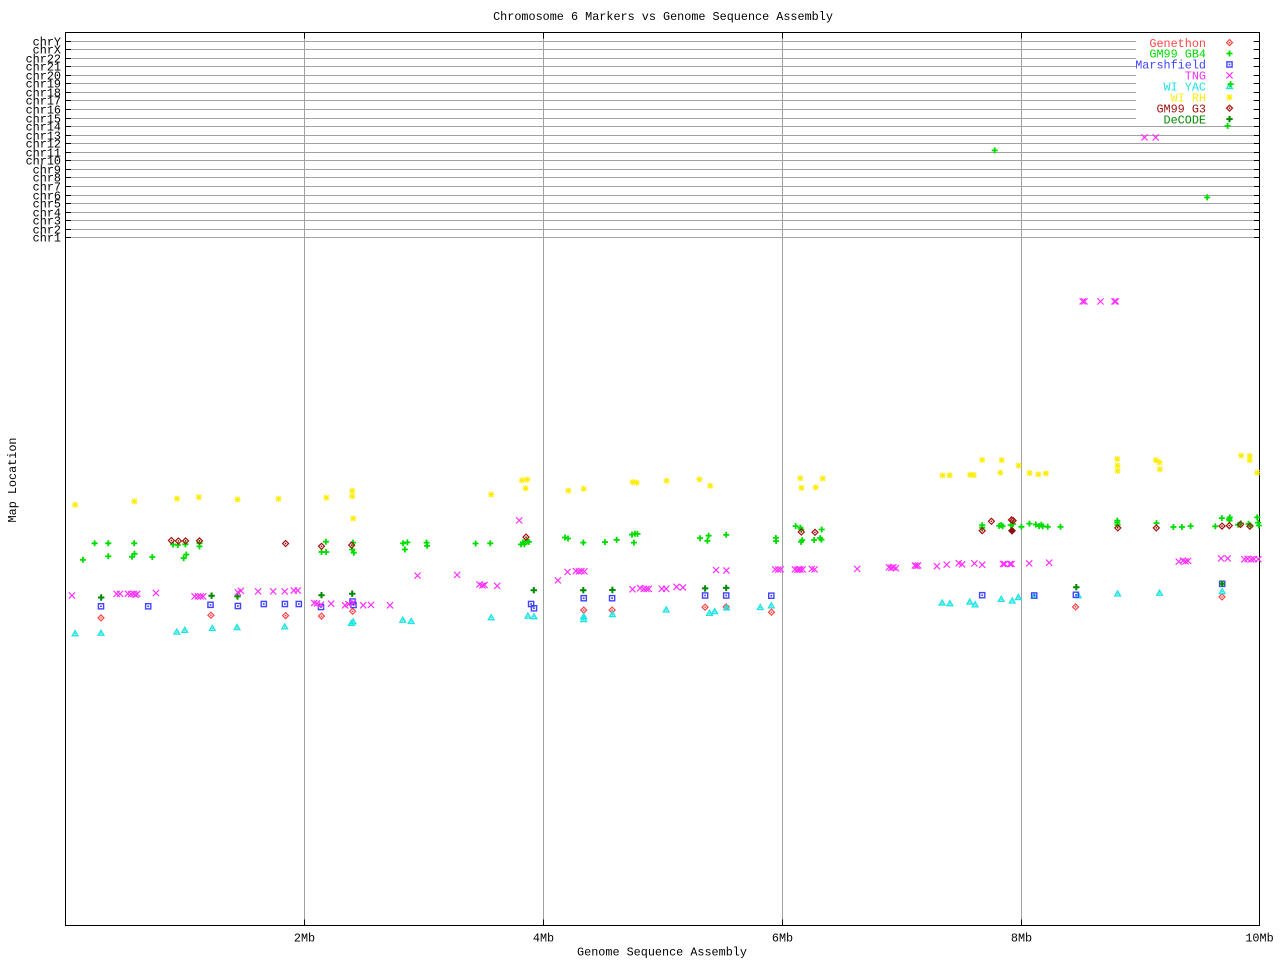 The width and height of the screenshot is (1280, 960). What do you see at coordinates (43, 102) in the screenshot?
I see `svg-text: chr17` at bounding box center [43, 102].